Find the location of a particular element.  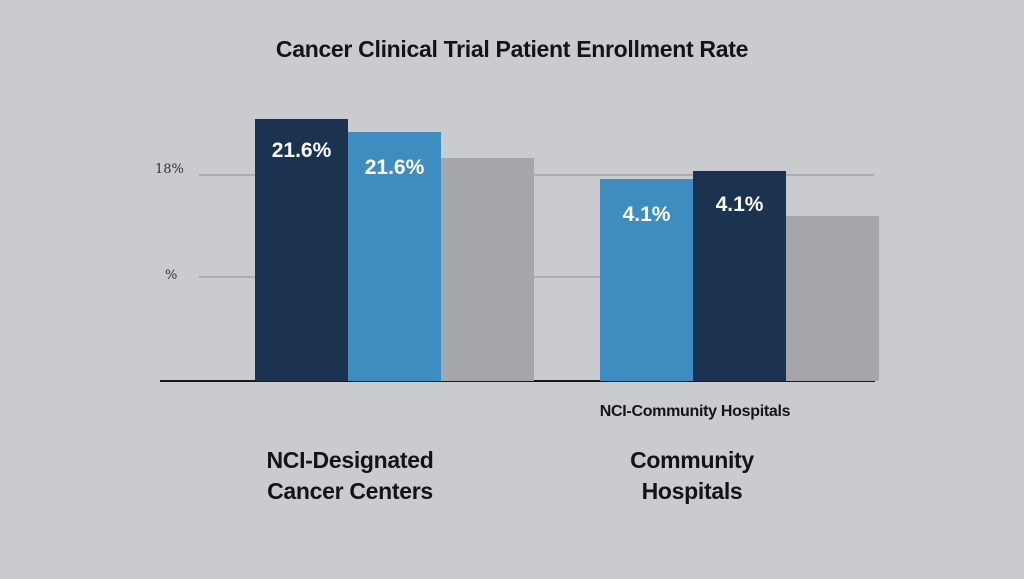

bar-value-label-group1-1: 21.6% is located at coordinates (302, 150).